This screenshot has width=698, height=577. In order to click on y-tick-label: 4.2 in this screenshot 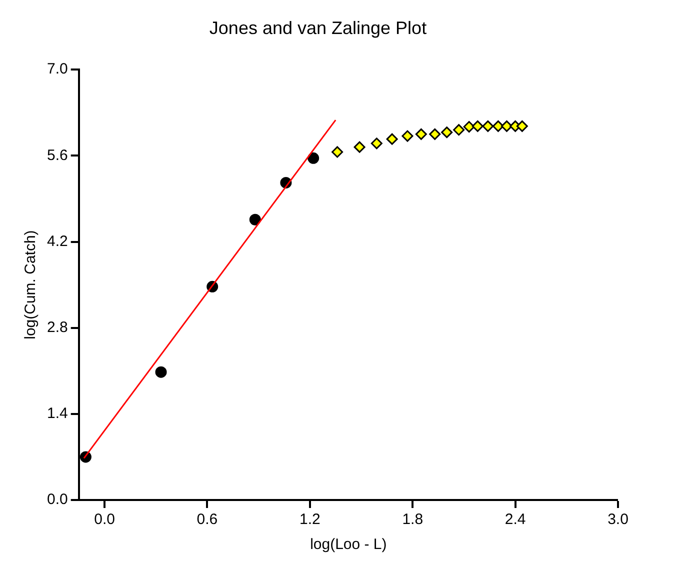, I will do `click(57, 241)`.